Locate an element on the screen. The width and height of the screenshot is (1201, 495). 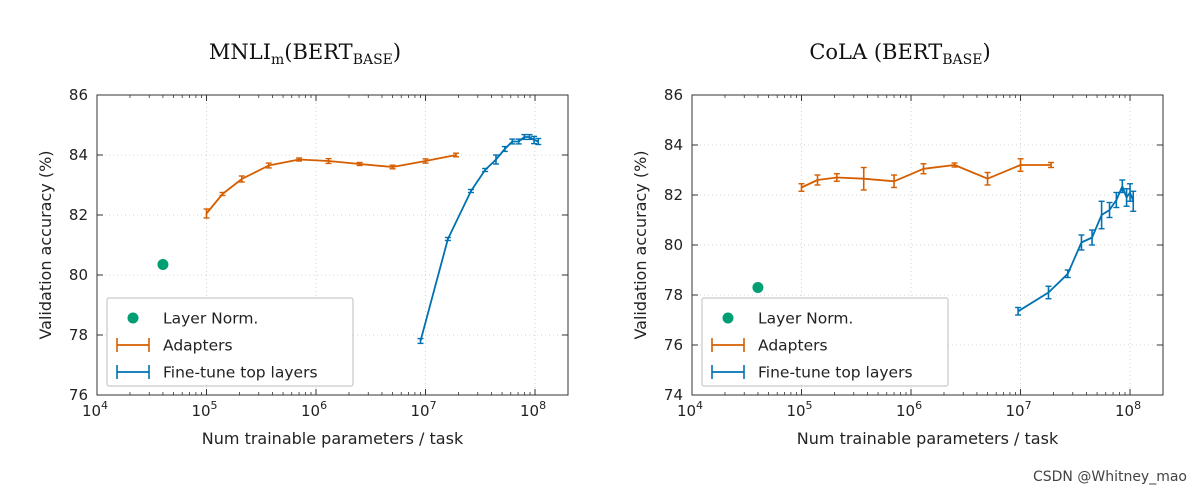
watermark-text: CSDN @Whitney_mao is located at coordinates (1109, 477).